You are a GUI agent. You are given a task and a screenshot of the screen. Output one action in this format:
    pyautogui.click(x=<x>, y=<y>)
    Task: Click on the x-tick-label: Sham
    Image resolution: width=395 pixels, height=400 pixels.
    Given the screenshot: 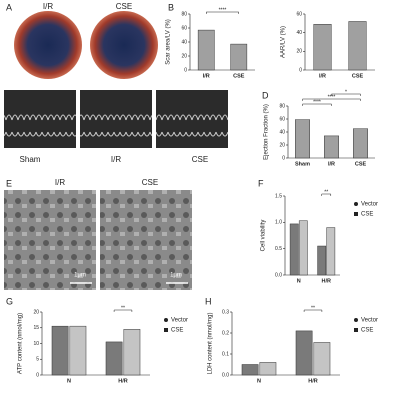 What is the action you would take?
    pyautogui.click(x=302, y=164)
    